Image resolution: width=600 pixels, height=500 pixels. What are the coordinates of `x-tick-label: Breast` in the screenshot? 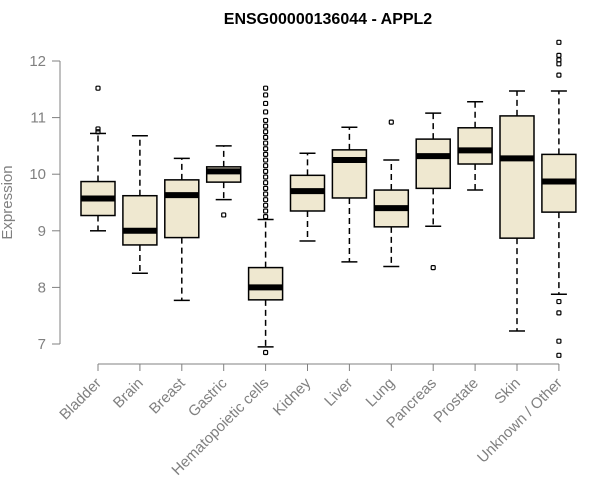 It's located at (167, 395).